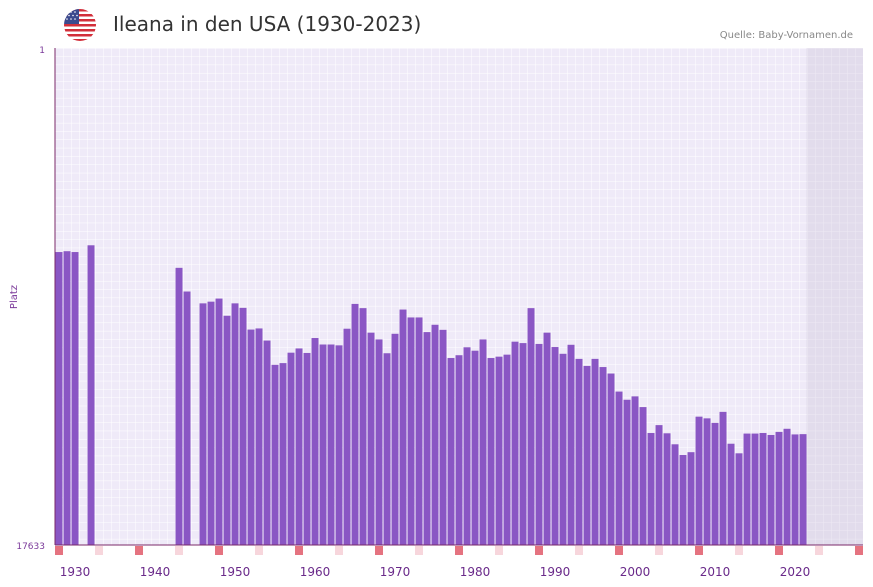 This screenshot has height=587, width=873. I want to click on bar-1987, so click(531, 426).